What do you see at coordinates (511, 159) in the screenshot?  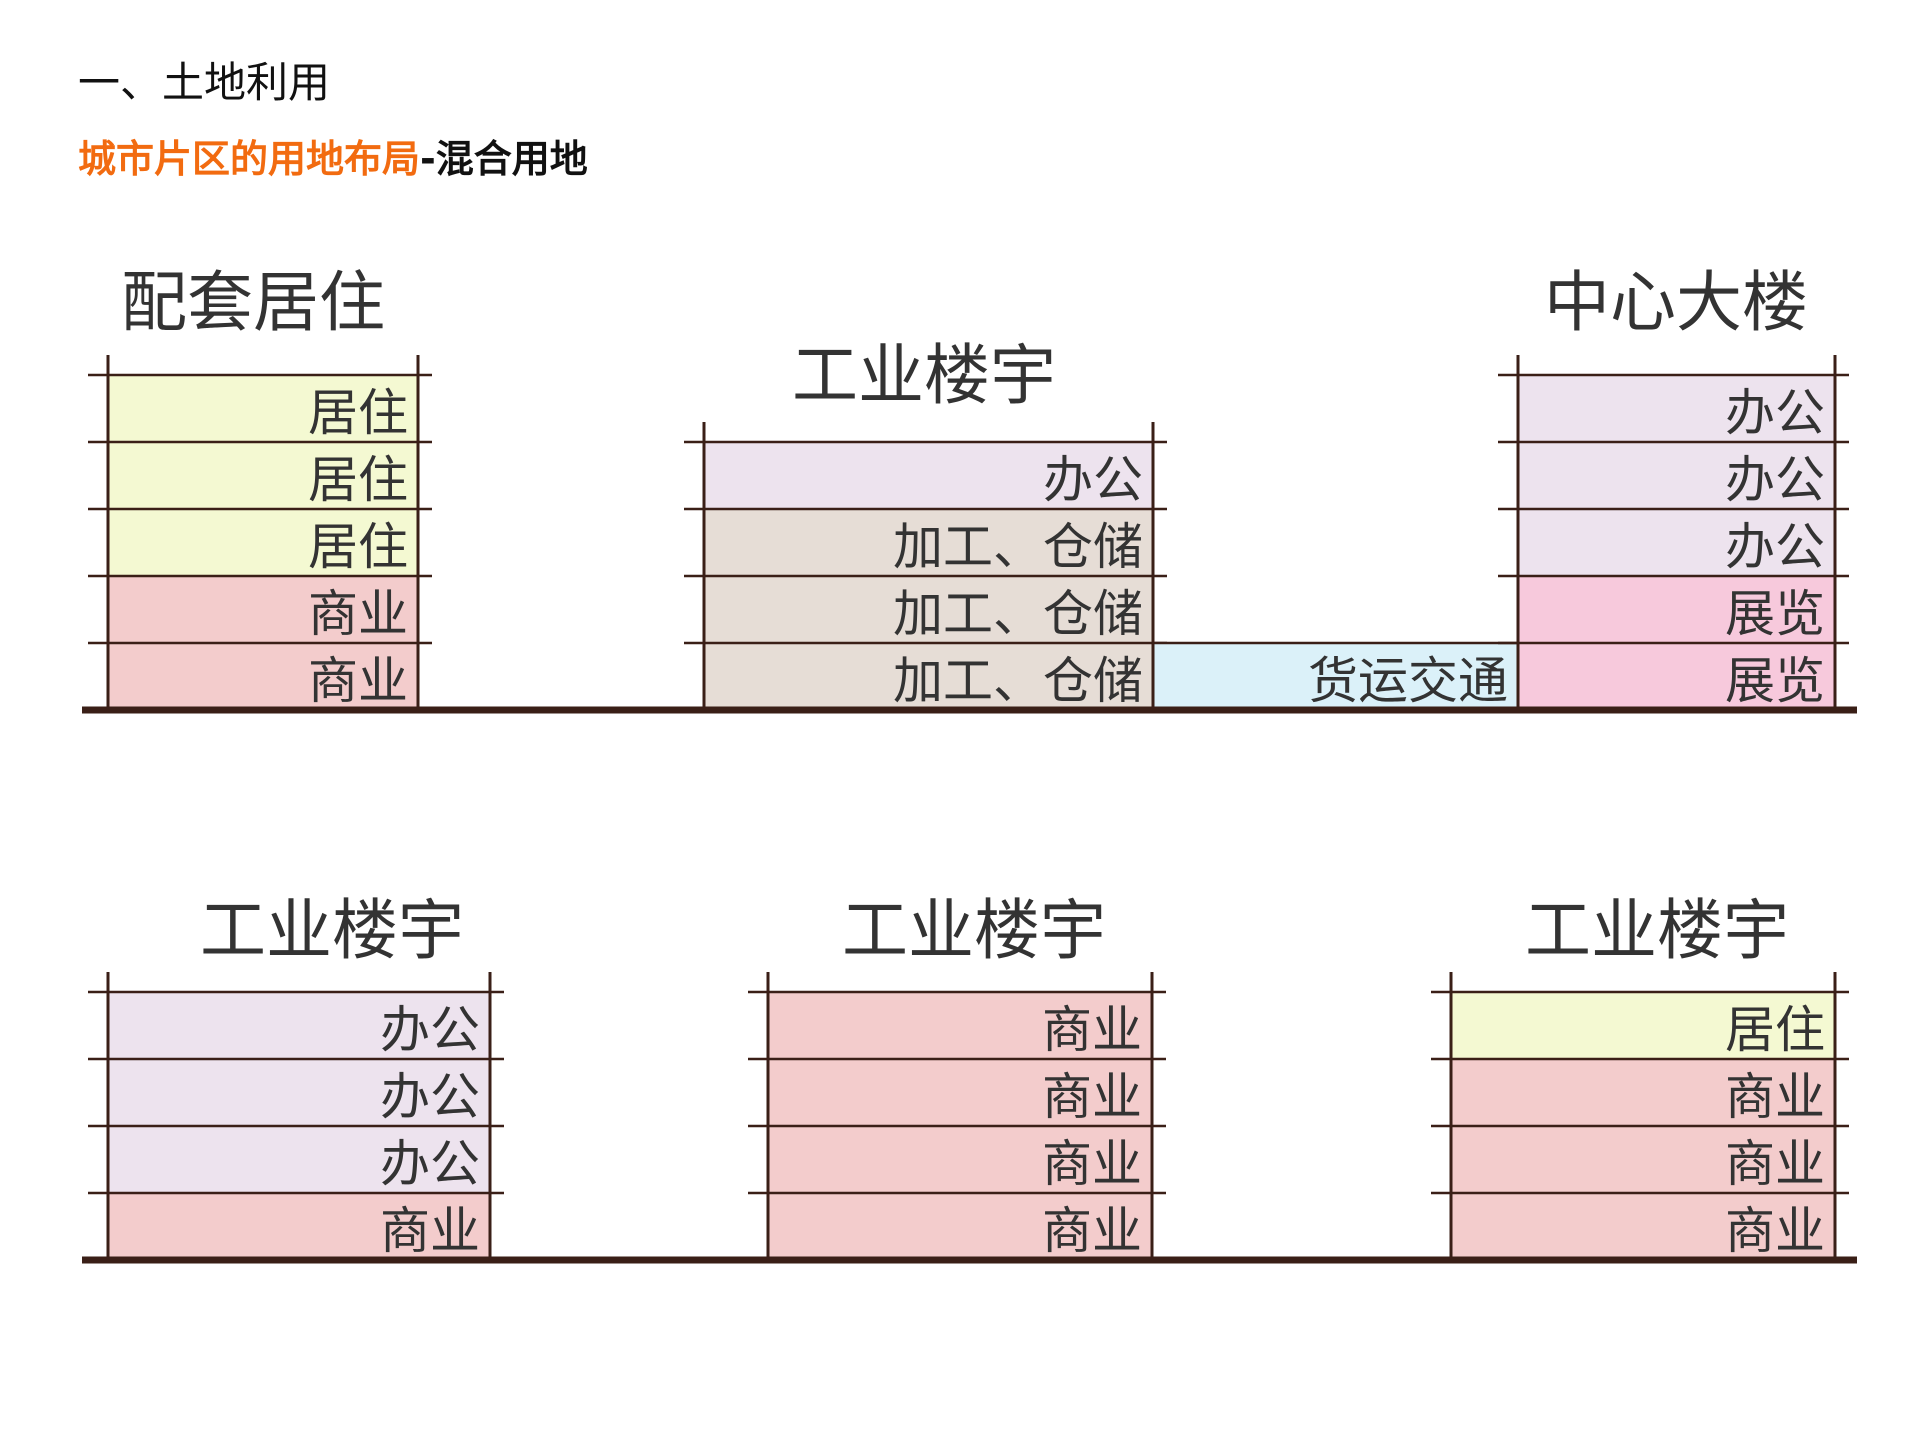 I see `subheading-rest: 混合用地` at bounding box center [511, 159].